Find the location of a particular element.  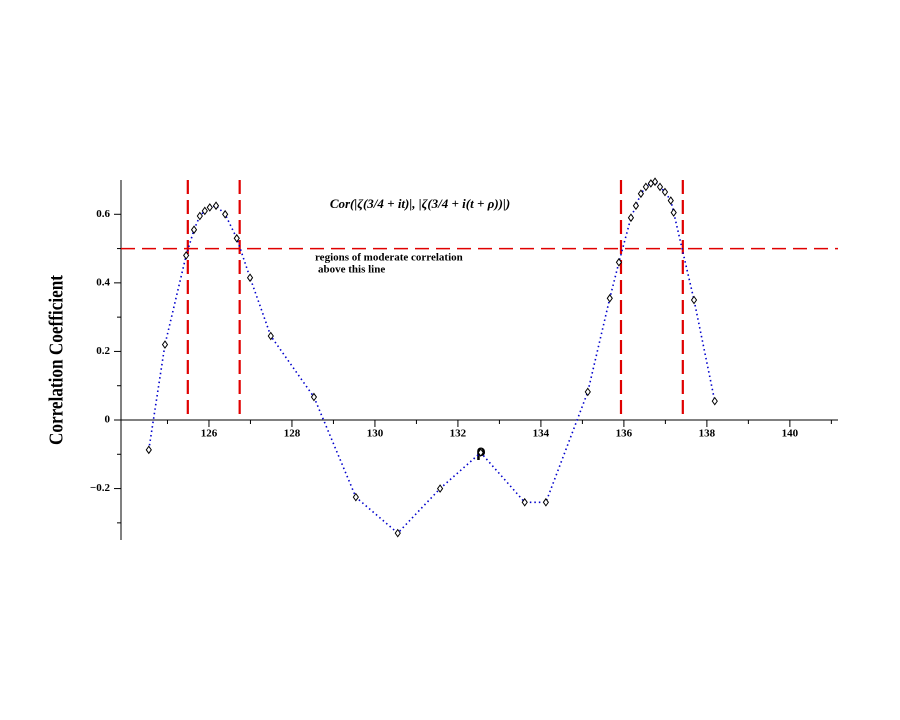

y-tick-label: 0 is located at coordinates (108, 420).